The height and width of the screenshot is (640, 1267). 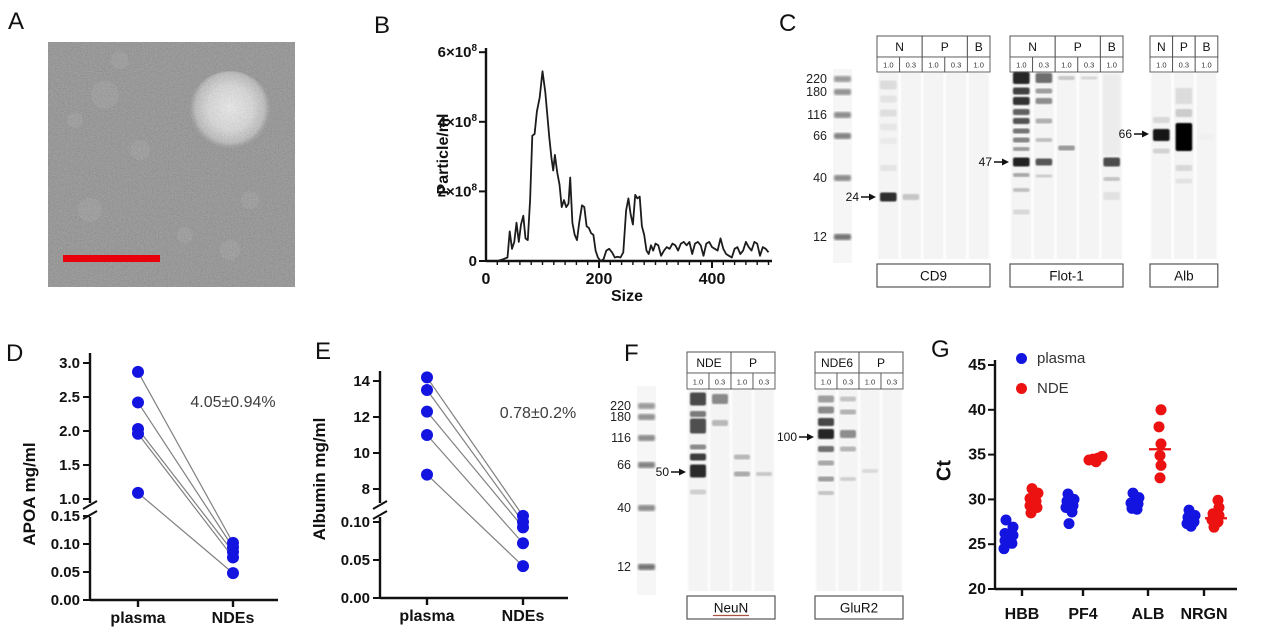 What do you see at coordinates (712, 279) in the screenshot?
I see `b-xtick: 400` at bounding box center [712, 279].